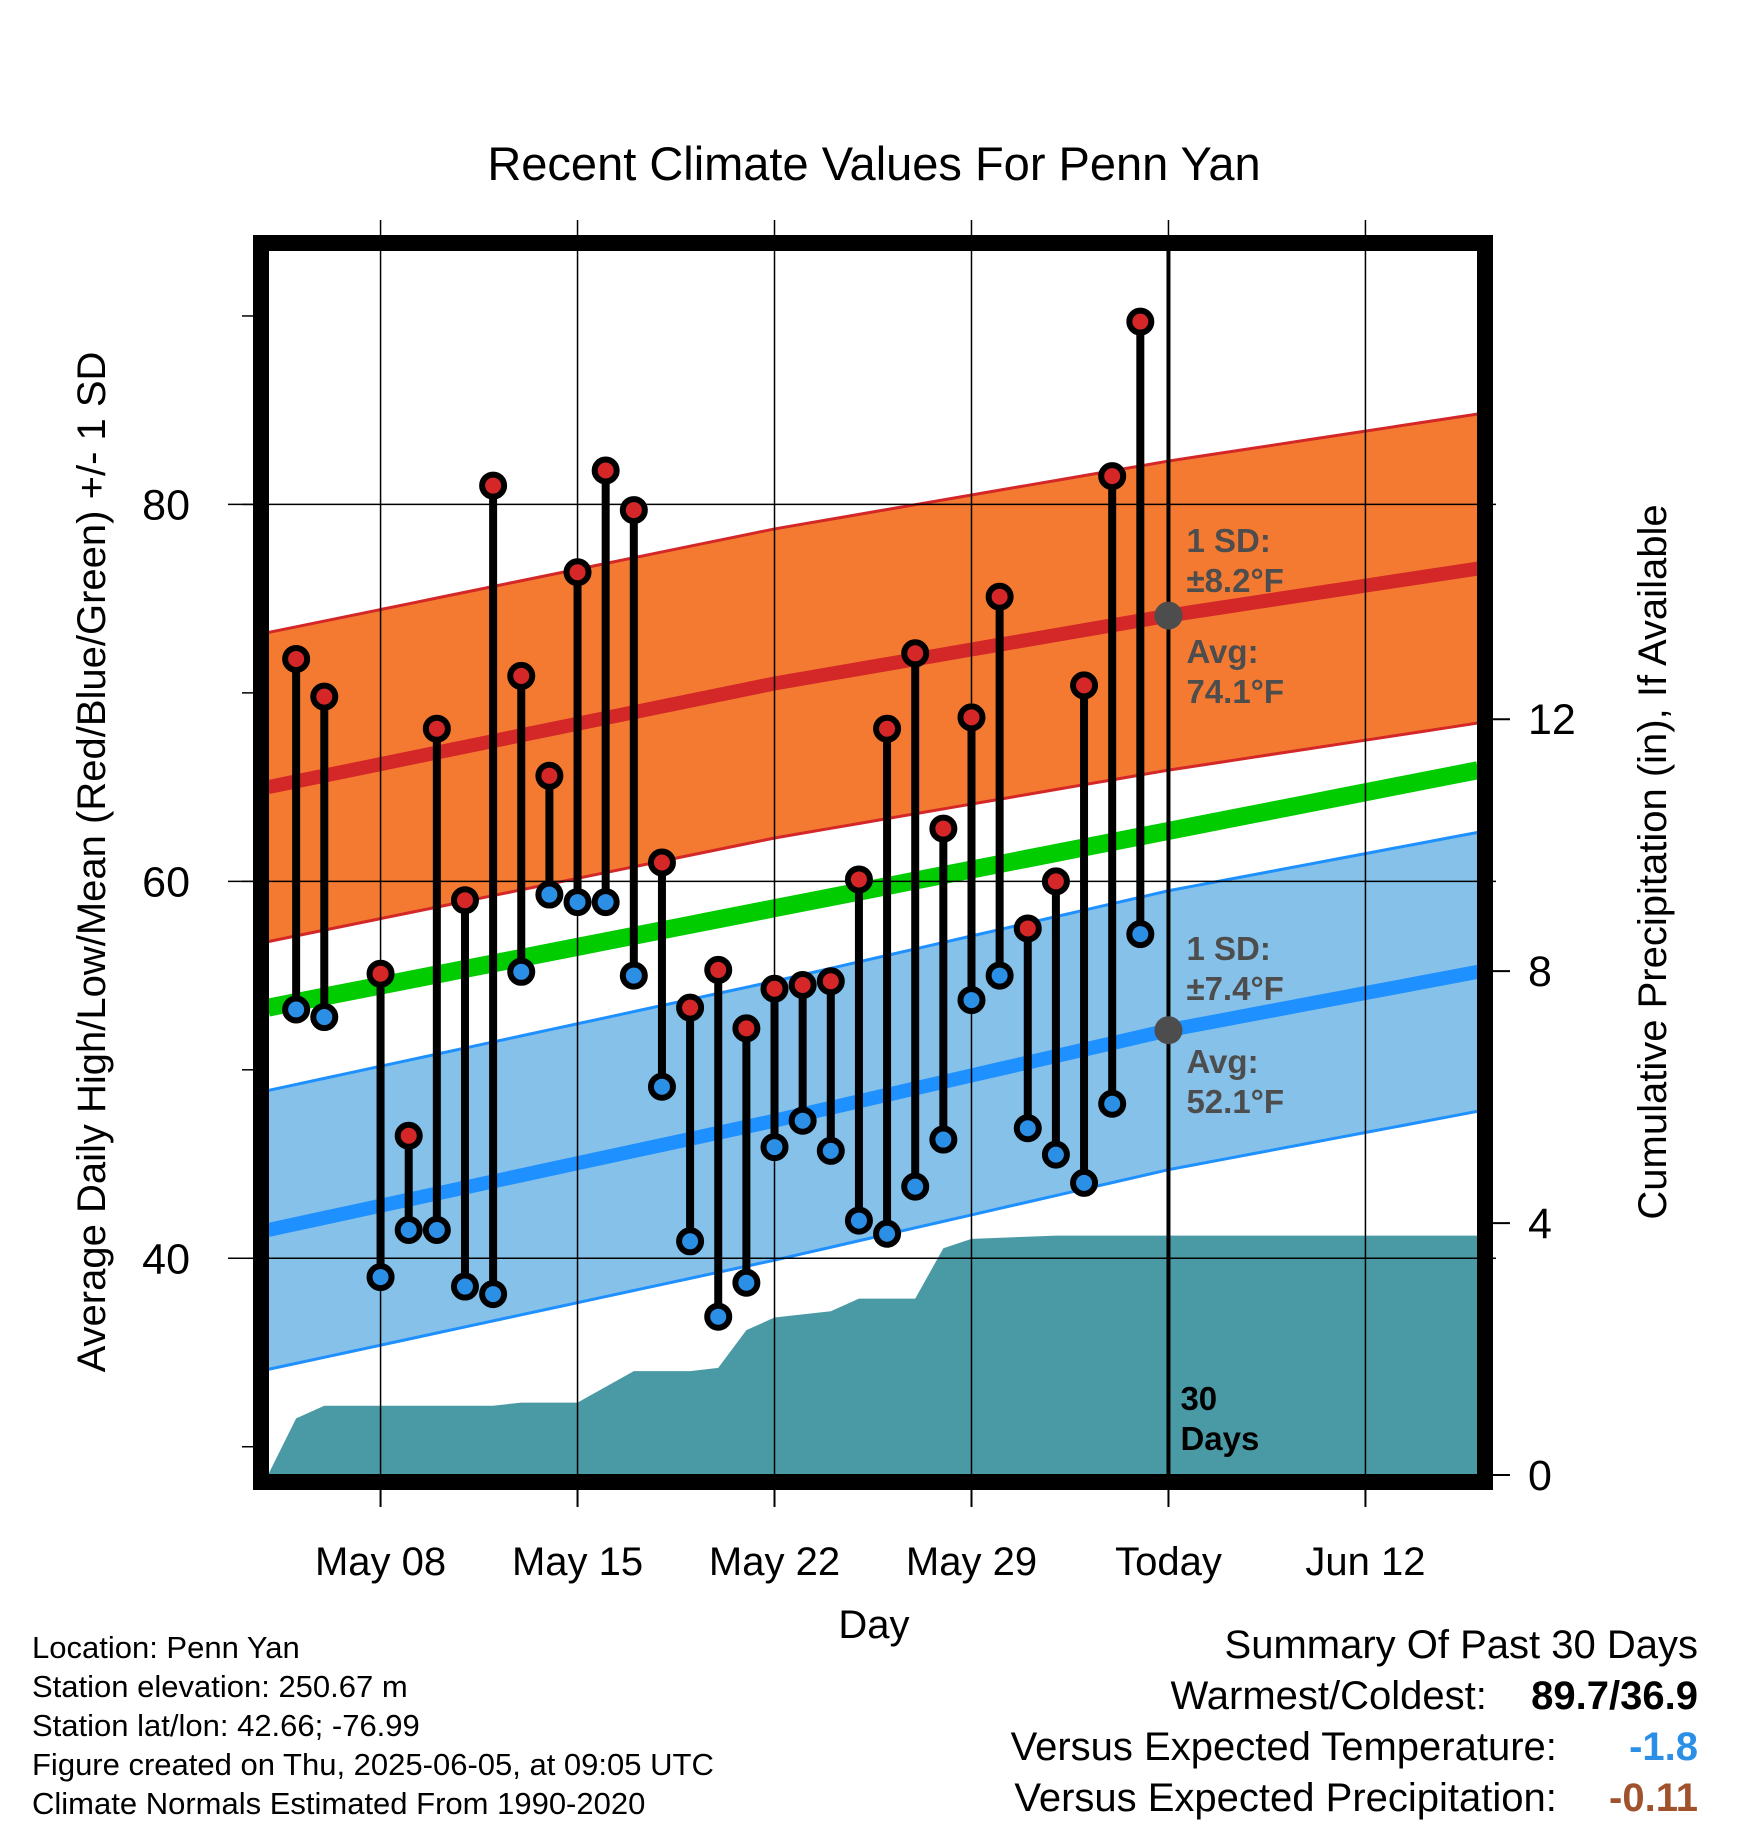 The width and height of the screenshot is (1748, 1828). Describe the element at coordinates (1222, 651) in the screenshot. I see `high-avg-annotation-line: Avg:` at that location.